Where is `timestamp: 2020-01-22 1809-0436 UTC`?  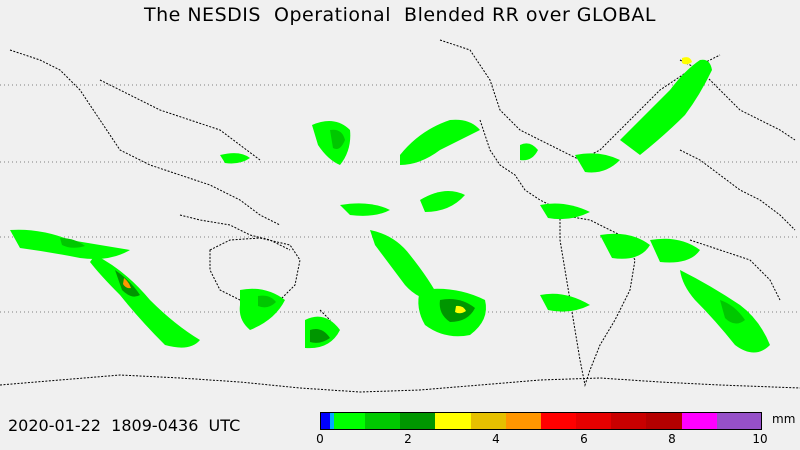 timestamp: 2020-01-22 1809-0436 UTC is located at coordinates (124, 425).